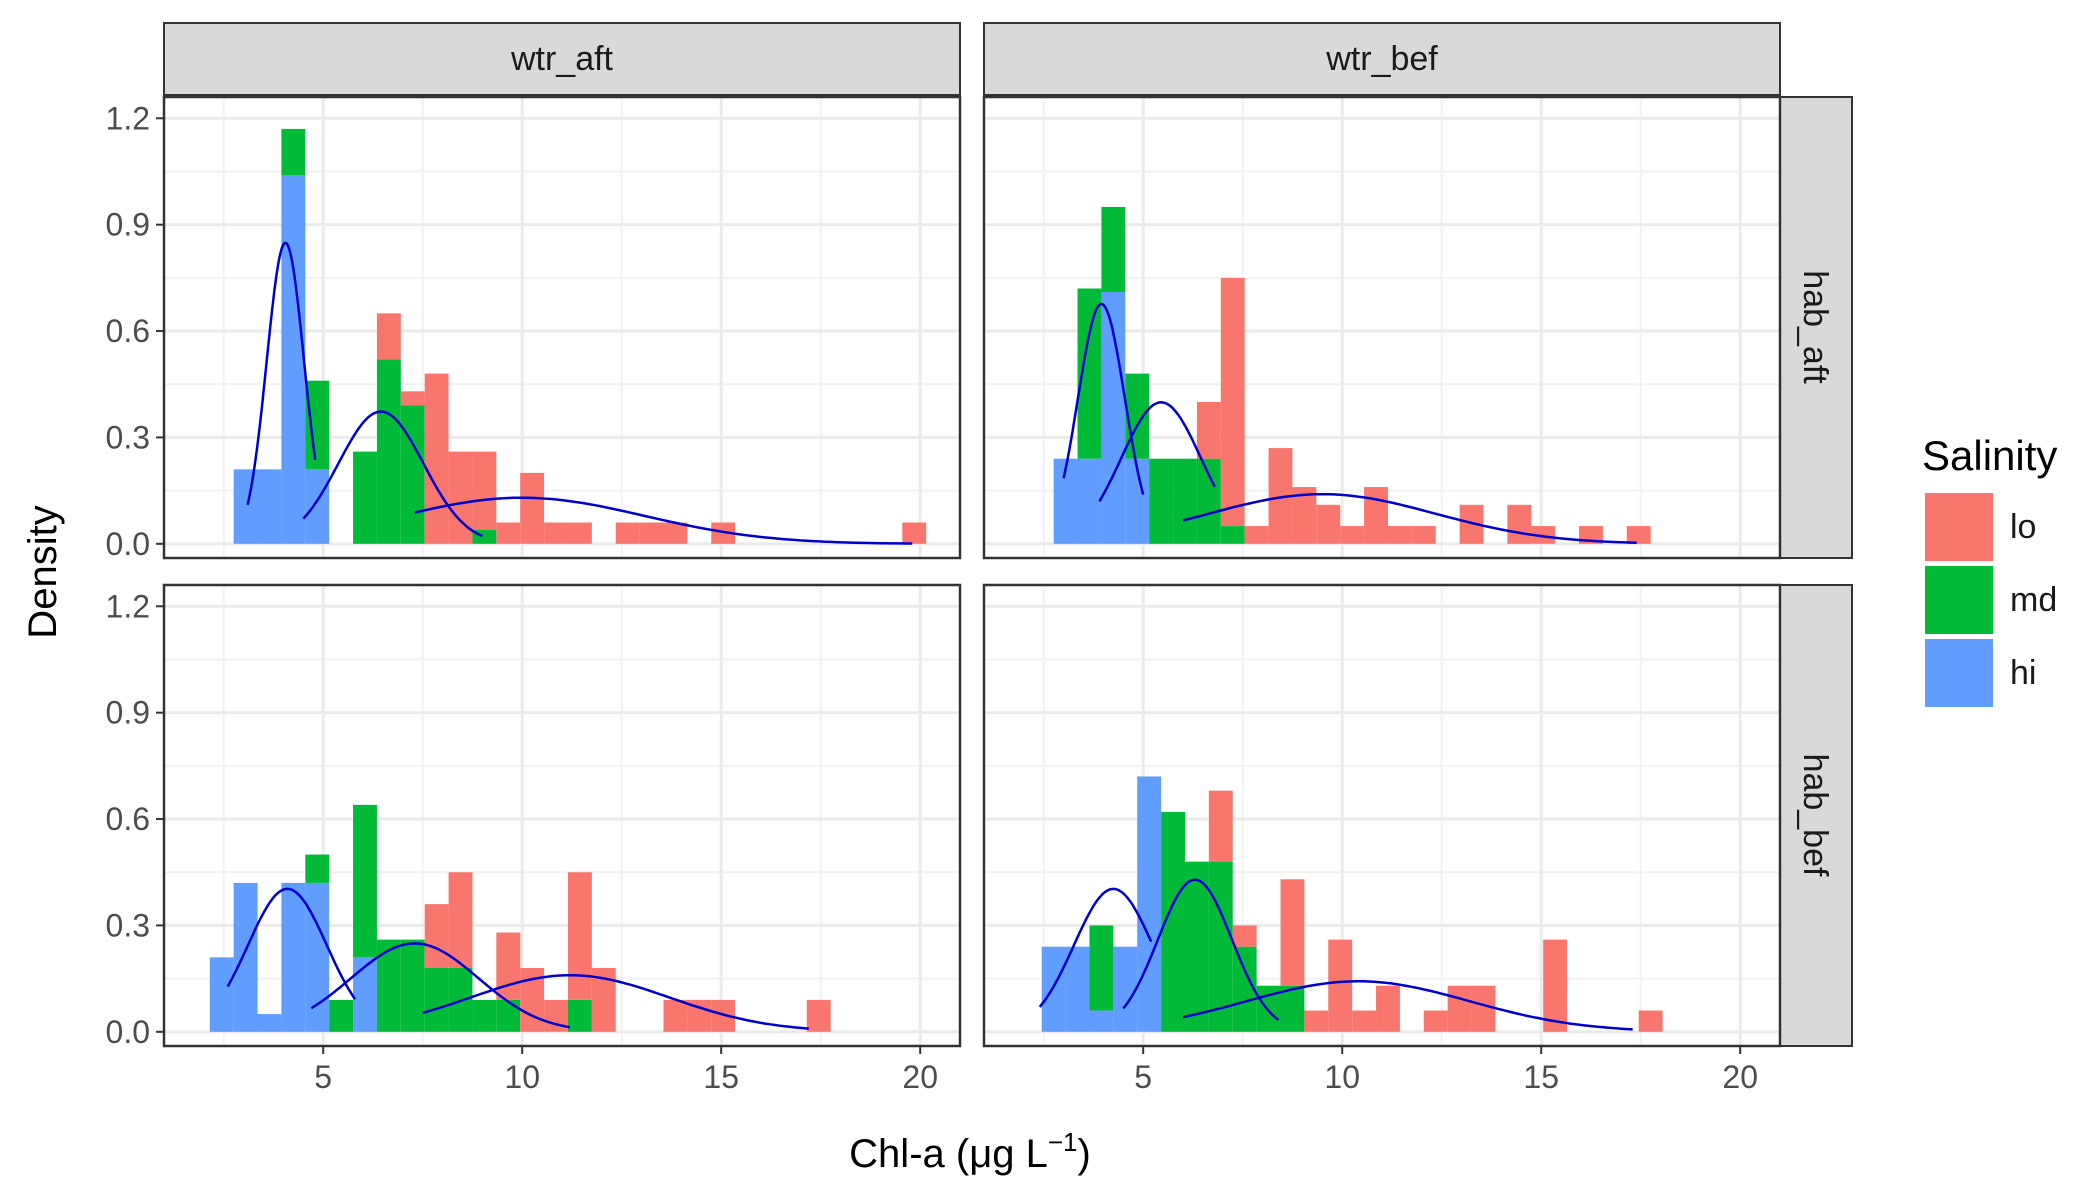  I want to click on strip-col-1-label: wtr_aft, so click(562, 59).